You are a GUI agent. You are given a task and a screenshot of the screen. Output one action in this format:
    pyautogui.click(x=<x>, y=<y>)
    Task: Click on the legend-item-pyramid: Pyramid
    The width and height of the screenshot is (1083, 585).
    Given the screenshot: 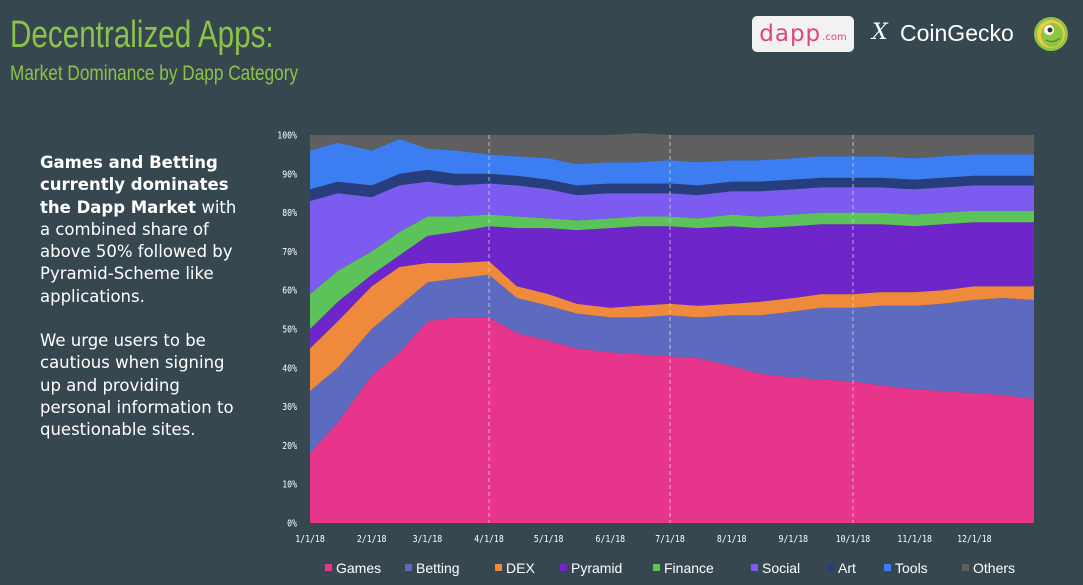 What is the action you would take?
    pyautogui.click(x=591, y=568)
    